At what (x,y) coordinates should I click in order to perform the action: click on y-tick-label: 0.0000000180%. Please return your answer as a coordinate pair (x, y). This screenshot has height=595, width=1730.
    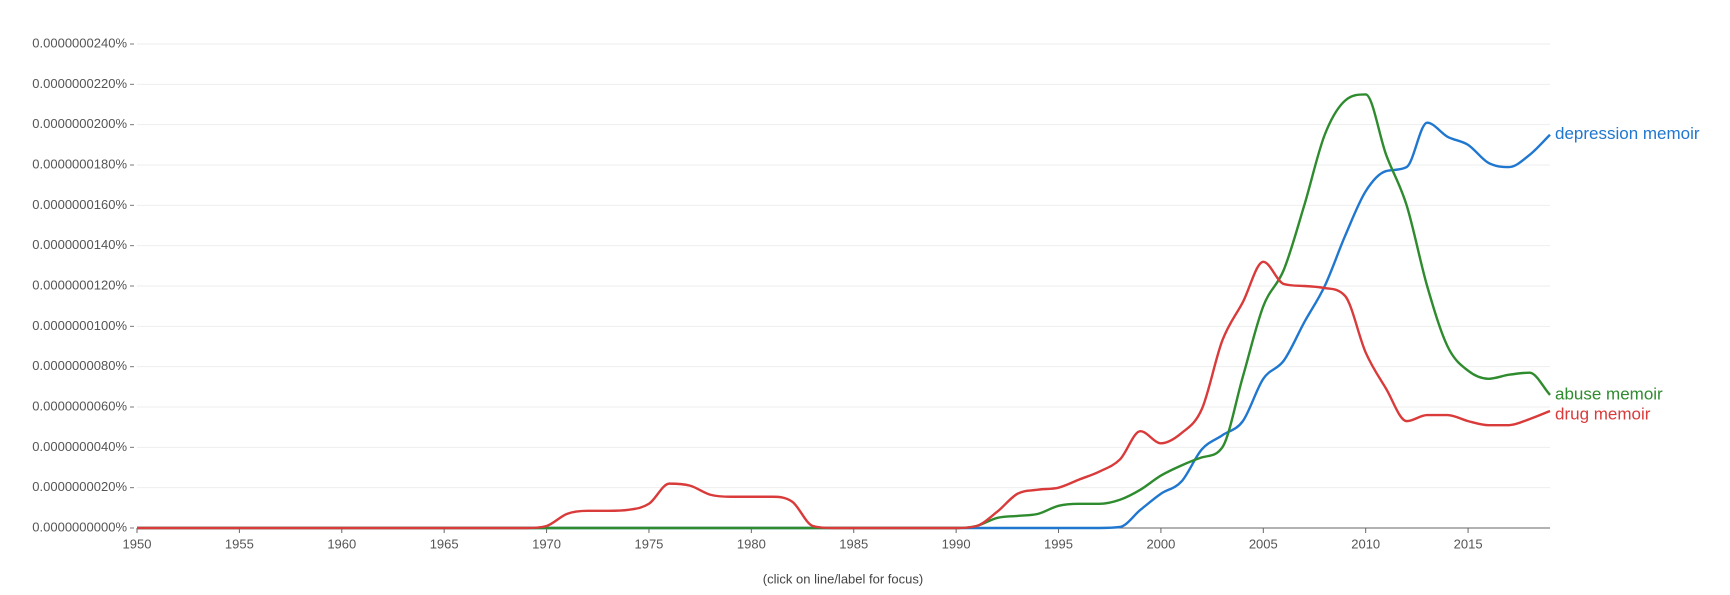
    Looking at the image, I should click on (79, 163).